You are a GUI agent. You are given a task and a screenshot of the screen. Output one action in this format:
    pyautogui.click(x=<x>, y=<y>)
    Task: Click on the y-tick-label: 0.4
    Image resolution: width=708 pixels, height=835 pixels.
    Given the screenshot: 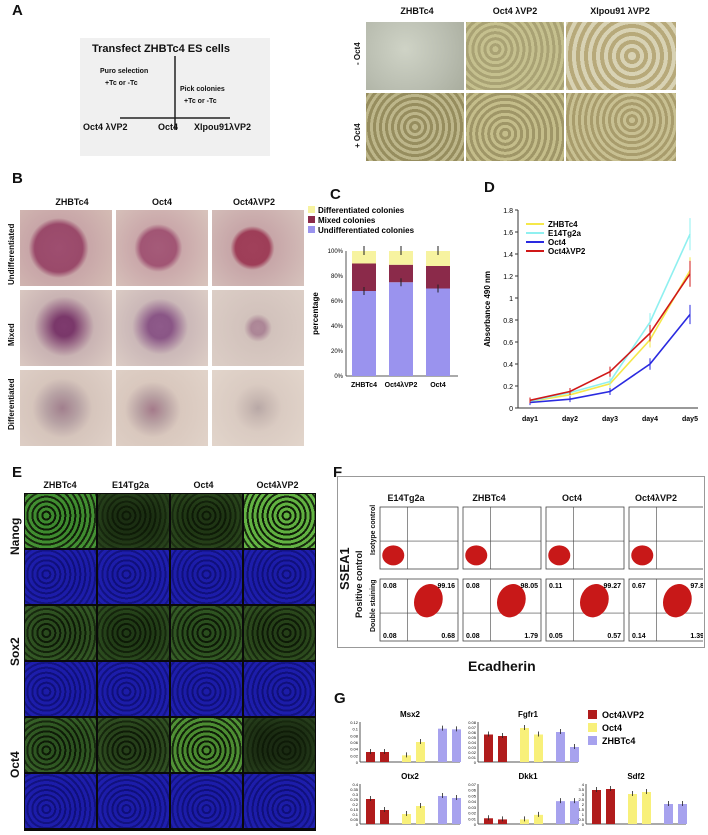 What is the action you would take?
    pyautogui.click(x=508, y=365)
    